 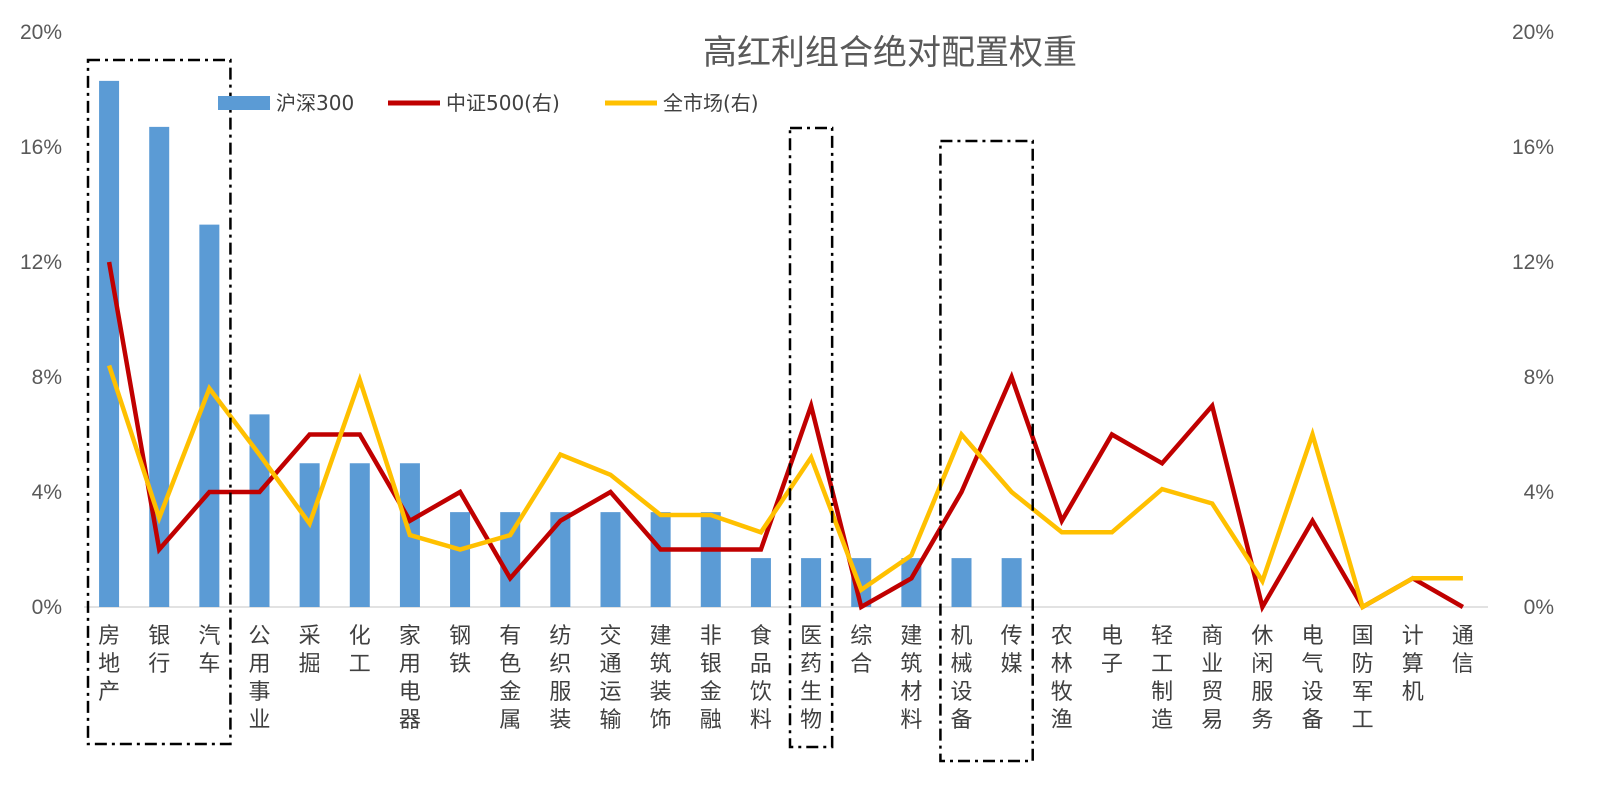 I want to click on legend-item: 沪深300, so click(x=286, y=103).